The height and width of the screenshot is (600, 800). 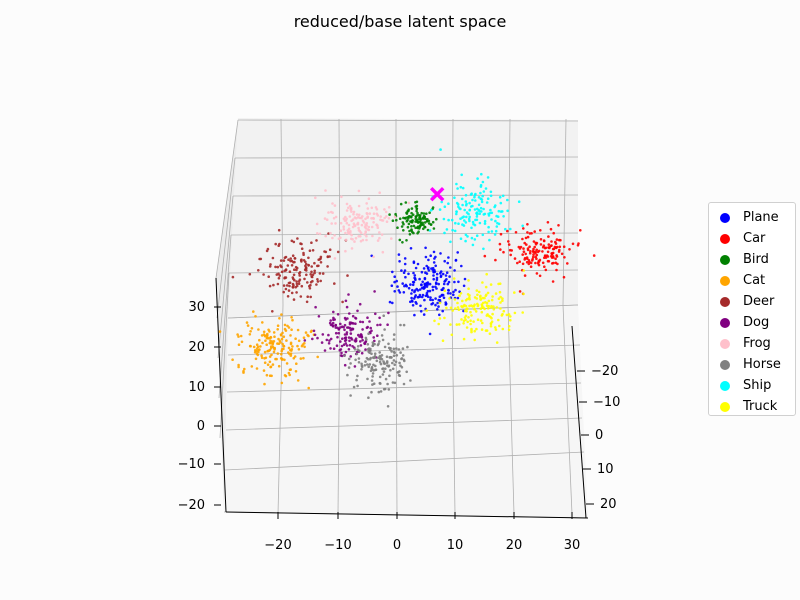 What do you see at coordinates (277, 545) in the screenshot?
I see `x-tick-label: −20` at bounding box center [277, 545].